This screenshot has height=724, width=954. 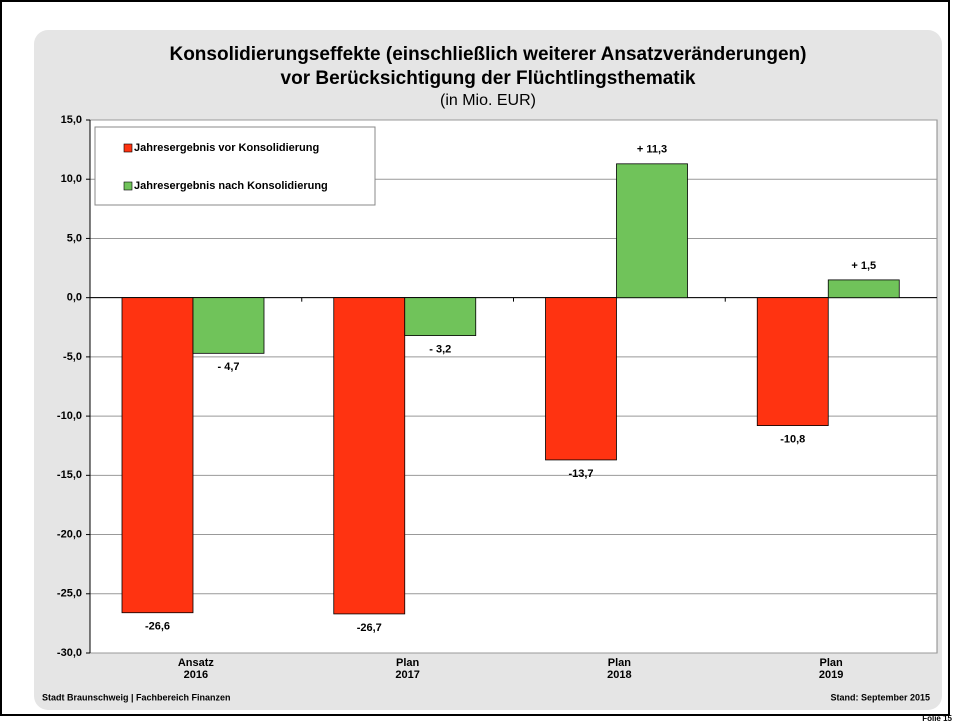 I want to click on value-label: - 3,2, so click(x=440, y=349).